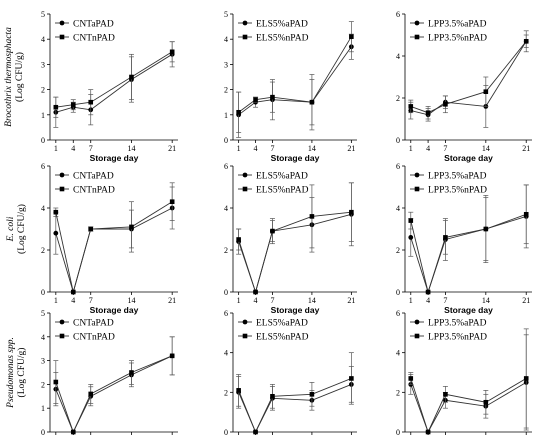 The image size is (550, 437). Describe the element at coordinates (131, 300) in the screenshot. I see `x-tick-label: 14` at that location.